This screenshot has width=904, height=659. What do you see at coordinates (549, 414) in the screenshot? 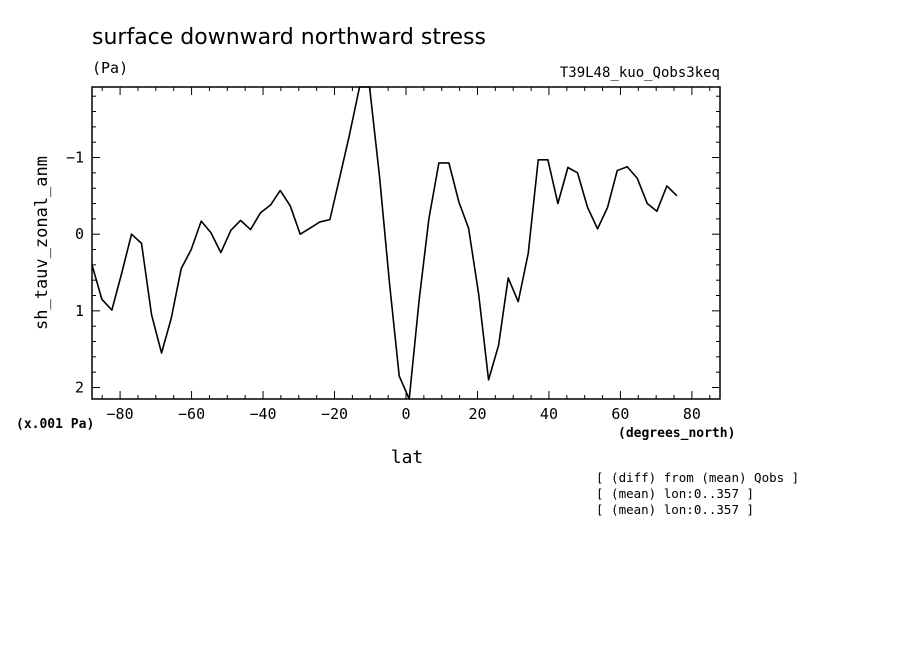
I see `x-tick-label: 40` at bounding box center [549, 414].